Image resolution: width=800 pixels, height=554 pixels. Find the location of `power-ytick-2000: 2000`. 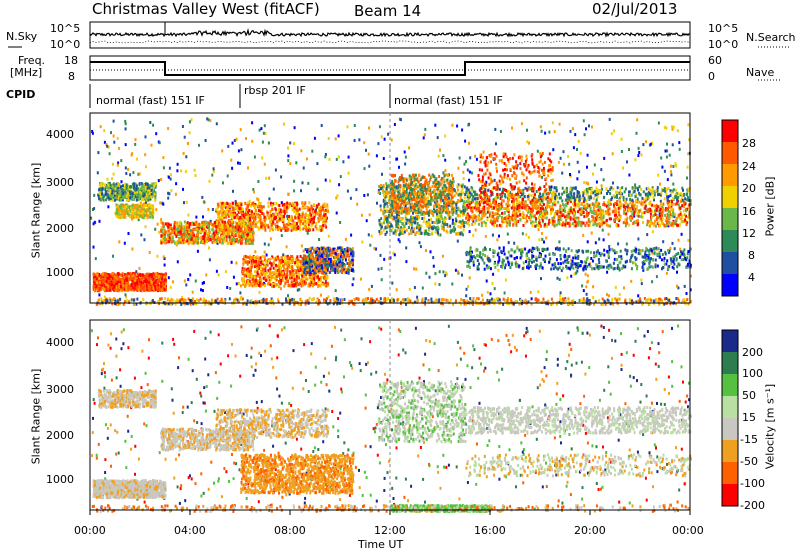

power-ytick-2000: 2000 is located at coordinates (60, 228).